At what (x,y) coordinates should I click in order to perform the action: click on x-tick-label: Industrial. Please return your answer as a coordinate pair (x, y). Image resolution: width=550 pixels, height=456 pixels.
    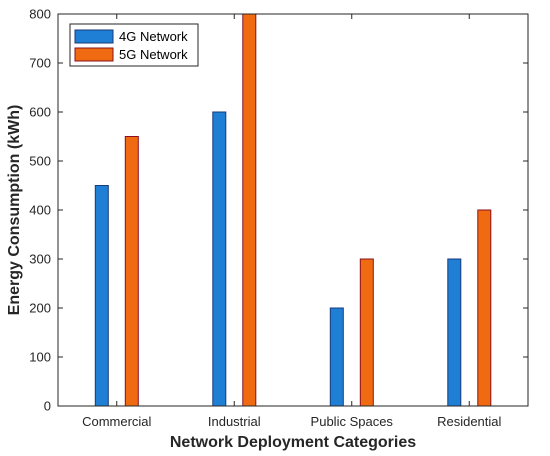
    Looking at the image, I should click on (234, 421).